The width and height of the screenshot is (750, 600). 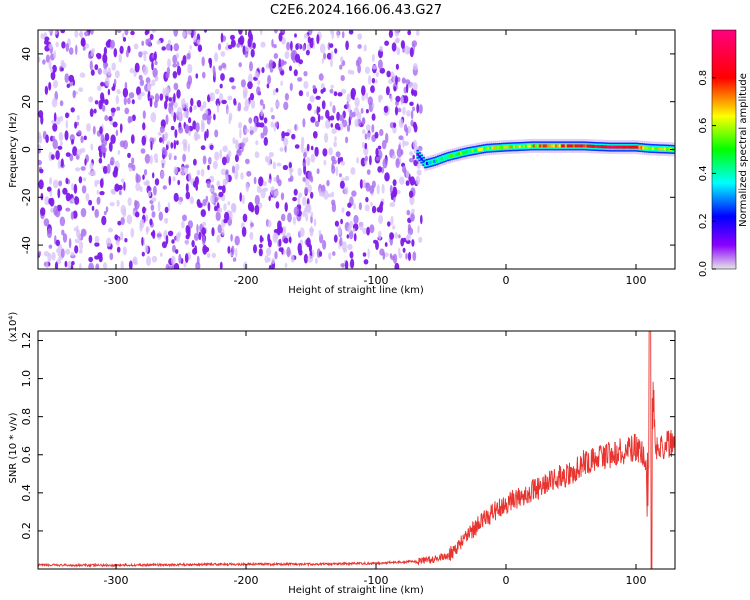 I want to click on colorbar-tick-label: 0.4, so click(x=703, y=173).